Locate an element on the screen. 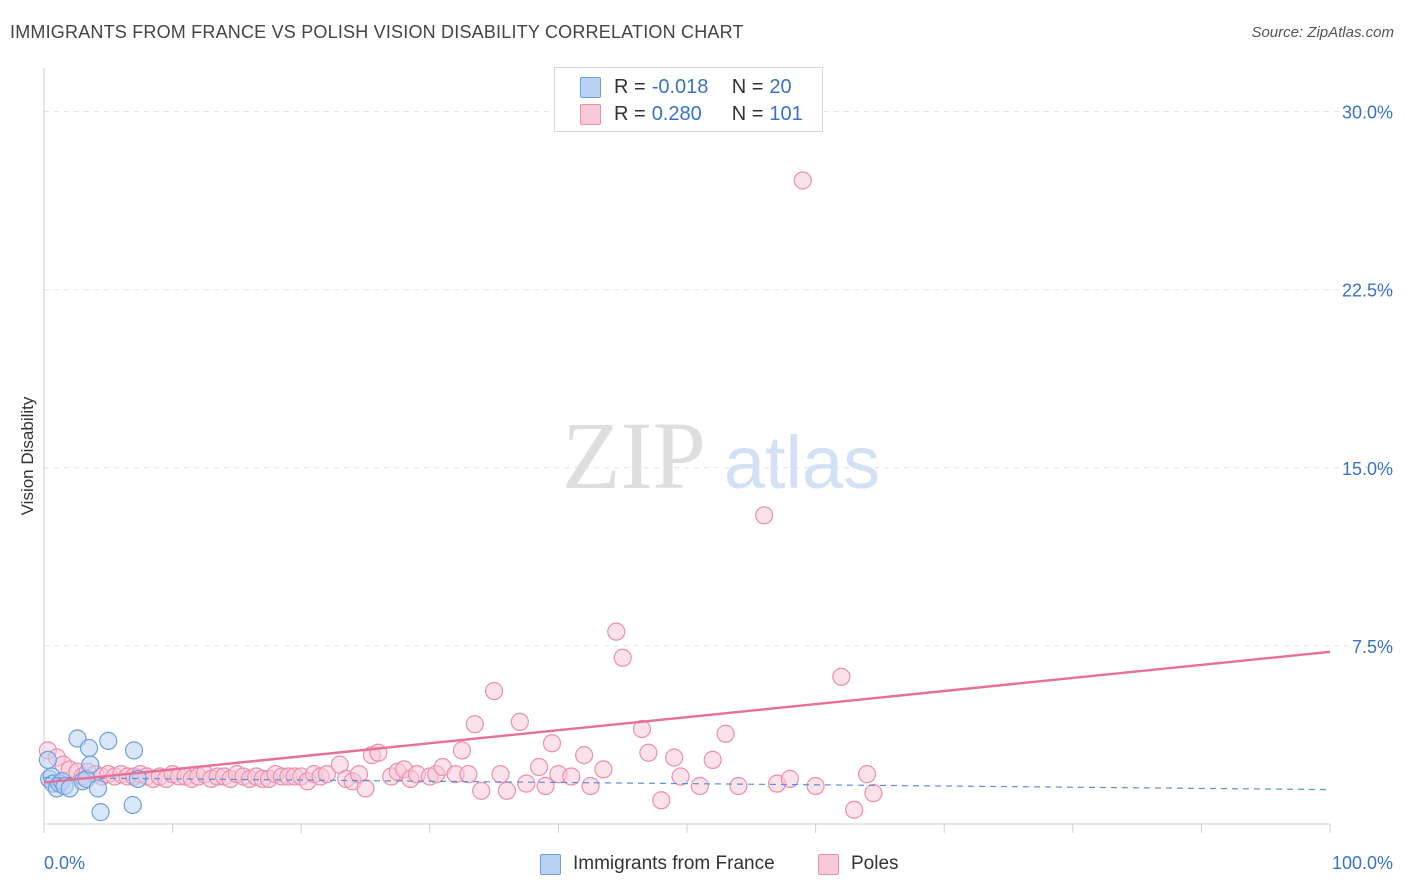  legend-swatch-poles is located at coordinates (590, 114).